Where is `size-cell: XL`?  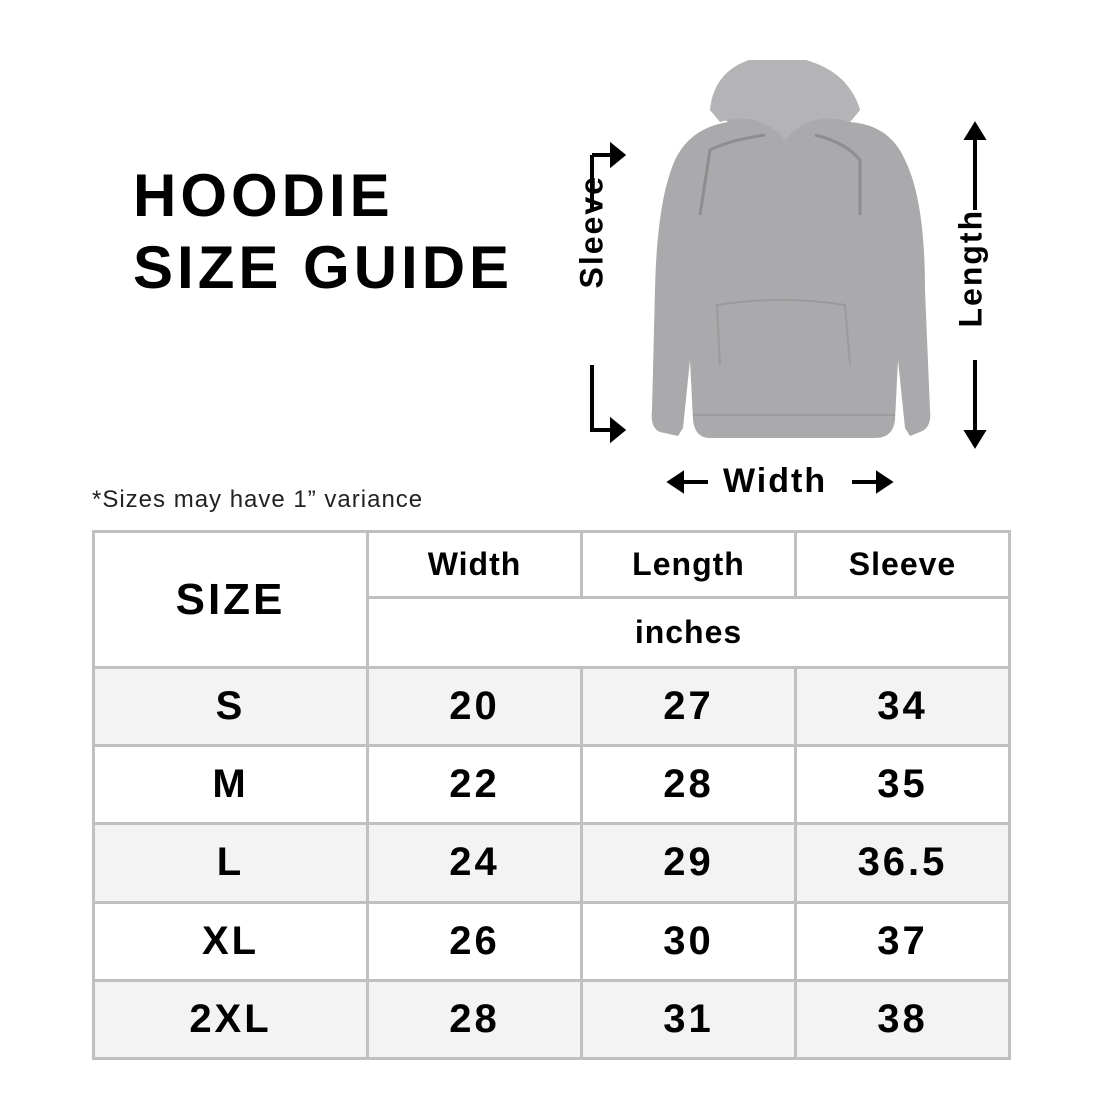 size-cell: XL is located at coordinates (230, 941).